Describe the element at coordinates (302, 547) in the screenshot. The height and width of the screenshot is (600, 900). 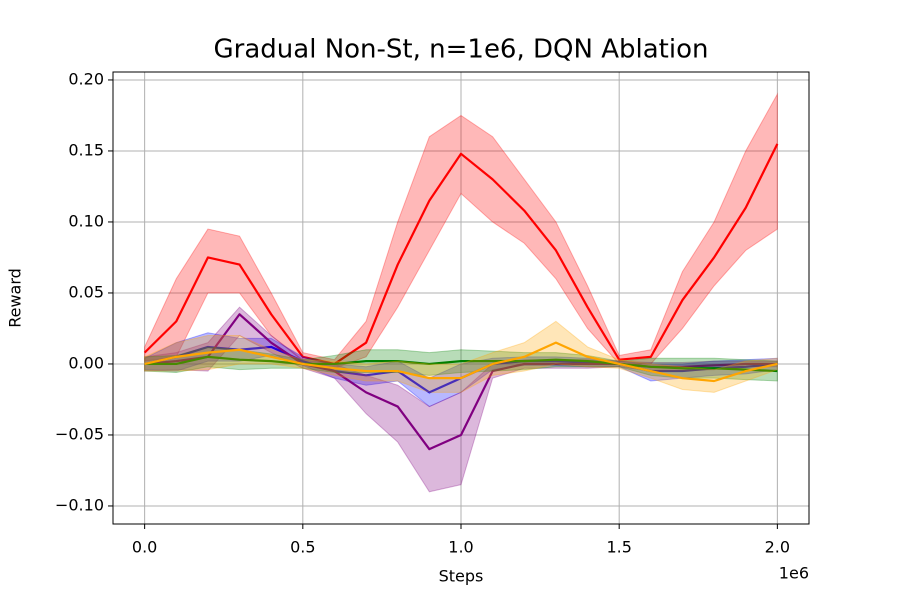
I see `x-tick-label: 0.5` at that location.